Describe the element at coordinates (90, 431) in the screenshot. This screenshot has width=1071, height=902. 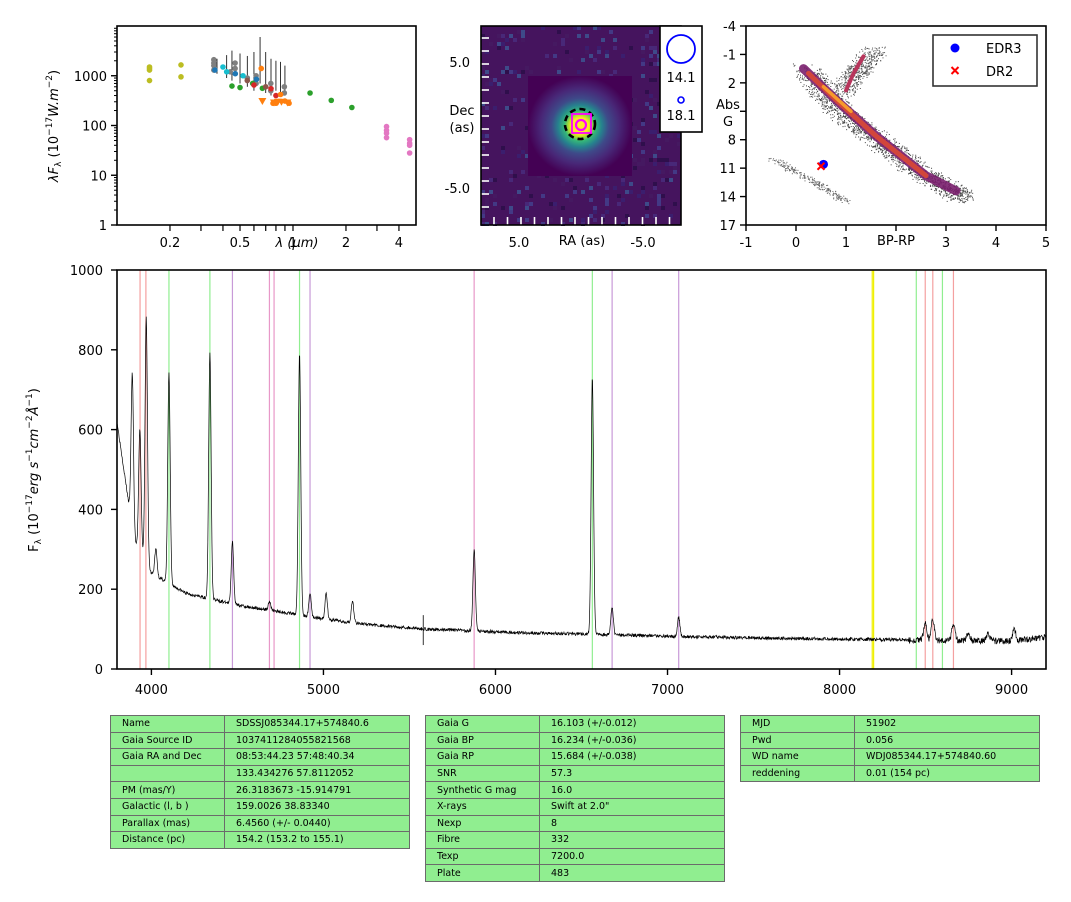
I see `spectrum-y-tick-label: 600` at that location.